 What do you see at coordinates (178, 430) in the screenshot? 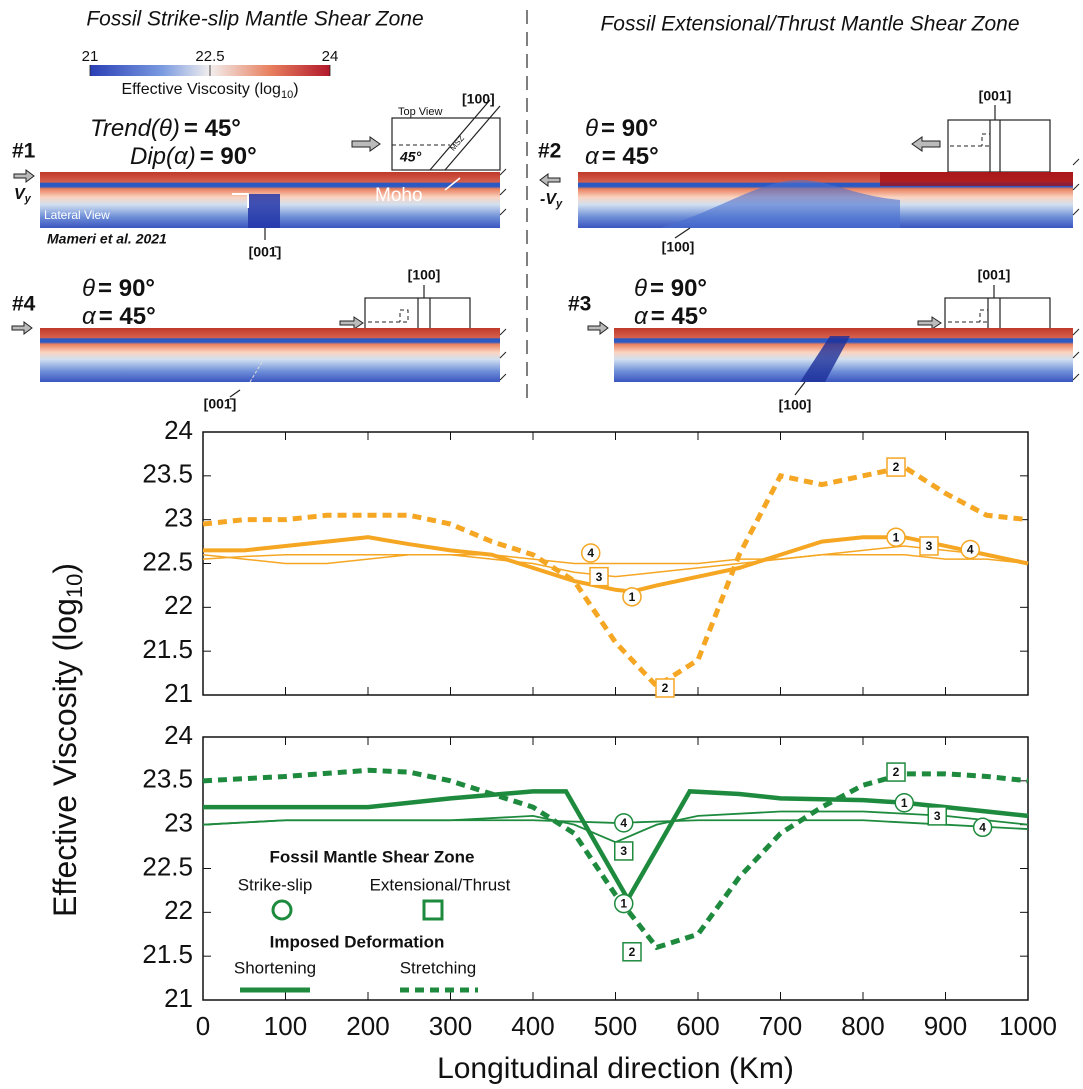
I see `y-tick-label: 24` at bounding box center [178, 430].